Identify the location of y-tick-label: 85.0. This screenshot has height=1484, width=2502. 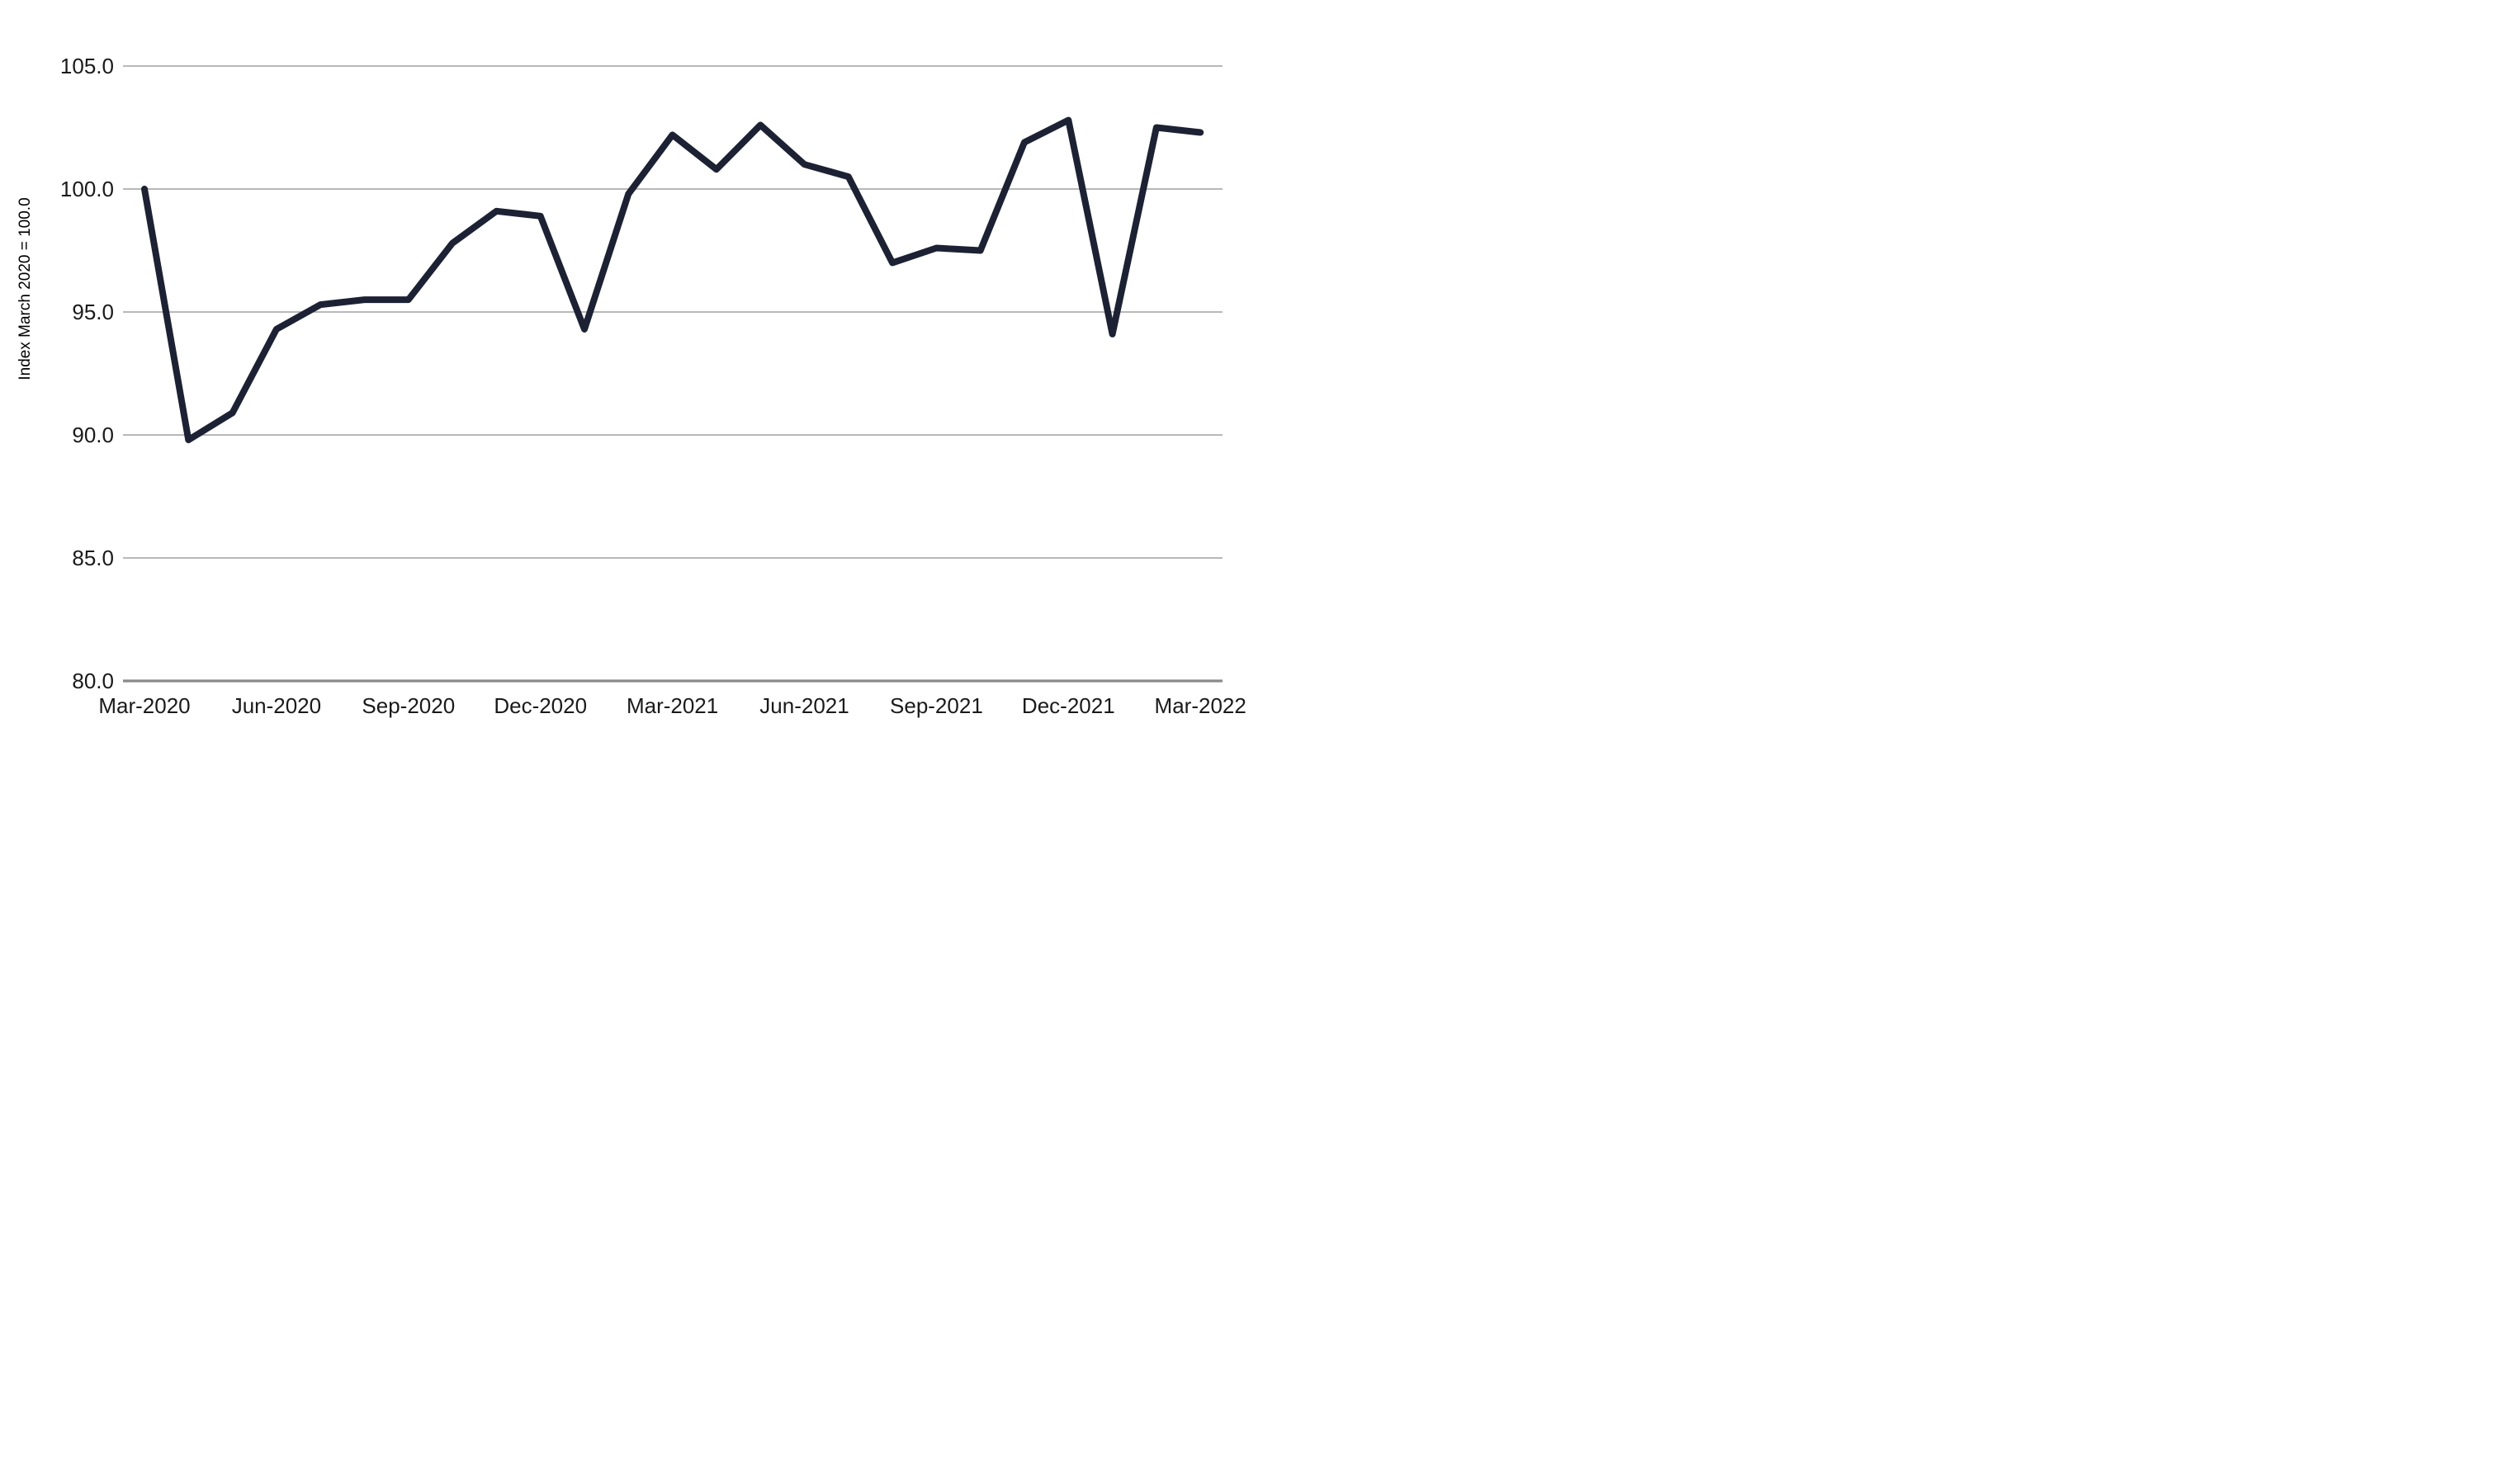
(93, 558).